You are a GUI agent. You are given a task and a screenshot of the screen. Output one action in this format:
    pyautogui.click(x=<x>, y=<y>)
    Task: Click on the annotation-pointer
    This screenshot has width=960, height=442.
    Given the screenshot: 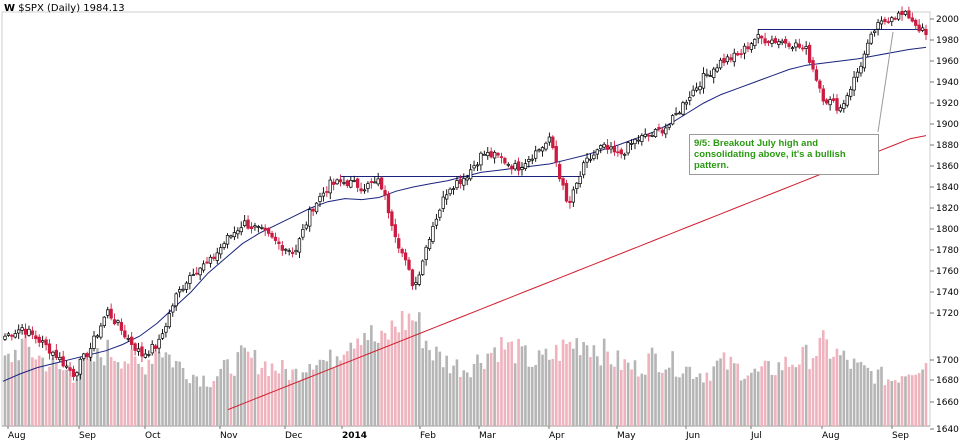 What is the action you would take?
    pyautogui.click(x=885, y=82)
    